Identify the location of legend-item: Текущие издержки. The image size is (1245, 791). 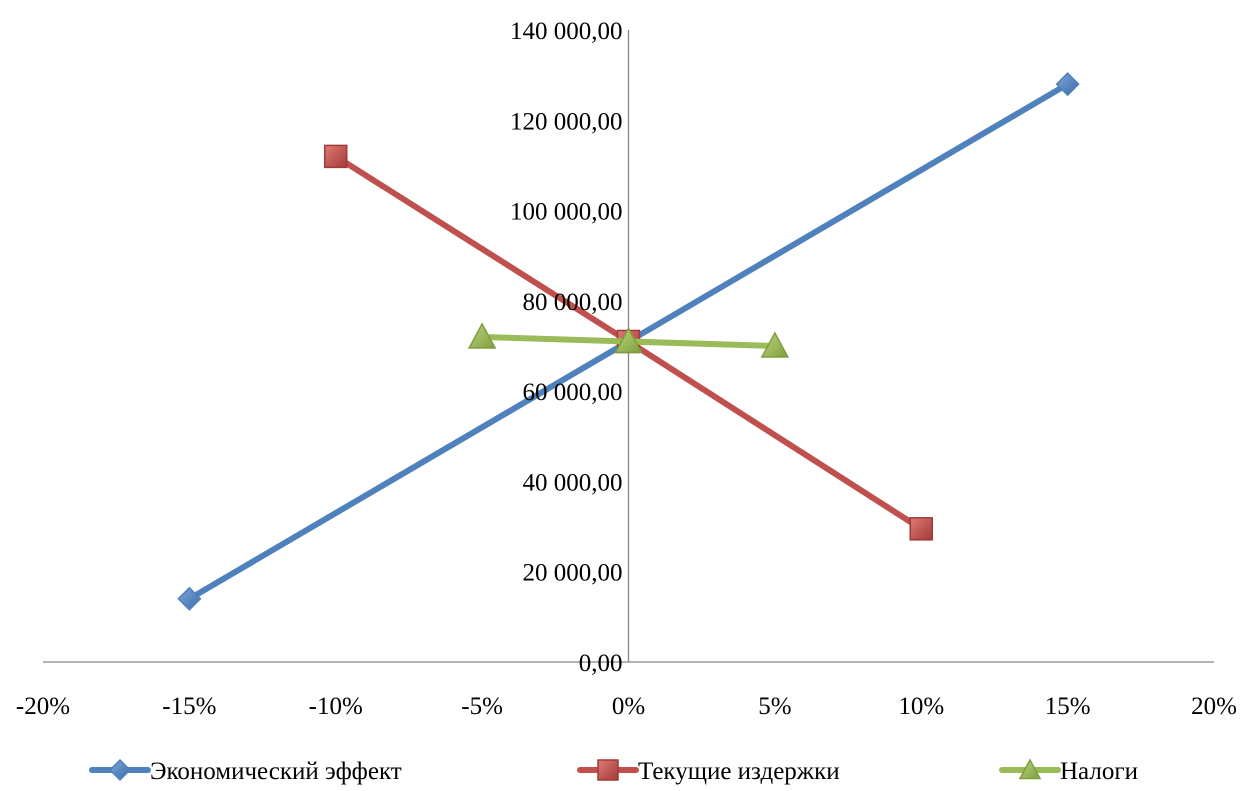
(708, 771).